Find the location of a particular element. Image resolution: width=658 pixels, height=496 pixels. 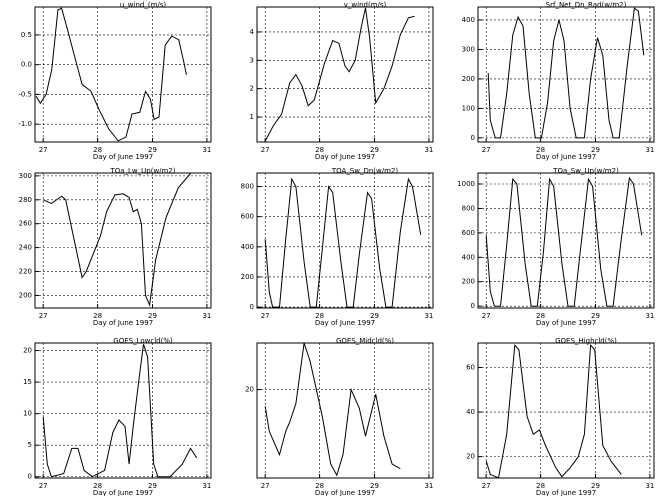

chart-title: Srf_Net_Dn_Rad(w/m2) is located at coordinates (586, 5).